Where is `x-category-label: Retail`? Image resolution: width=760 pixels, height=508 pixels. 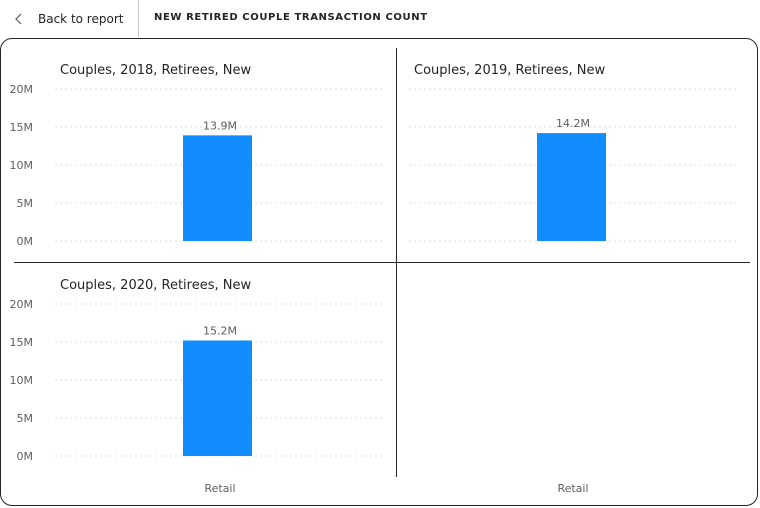 x-category-label: Retail is located at coordinates (219, 488).